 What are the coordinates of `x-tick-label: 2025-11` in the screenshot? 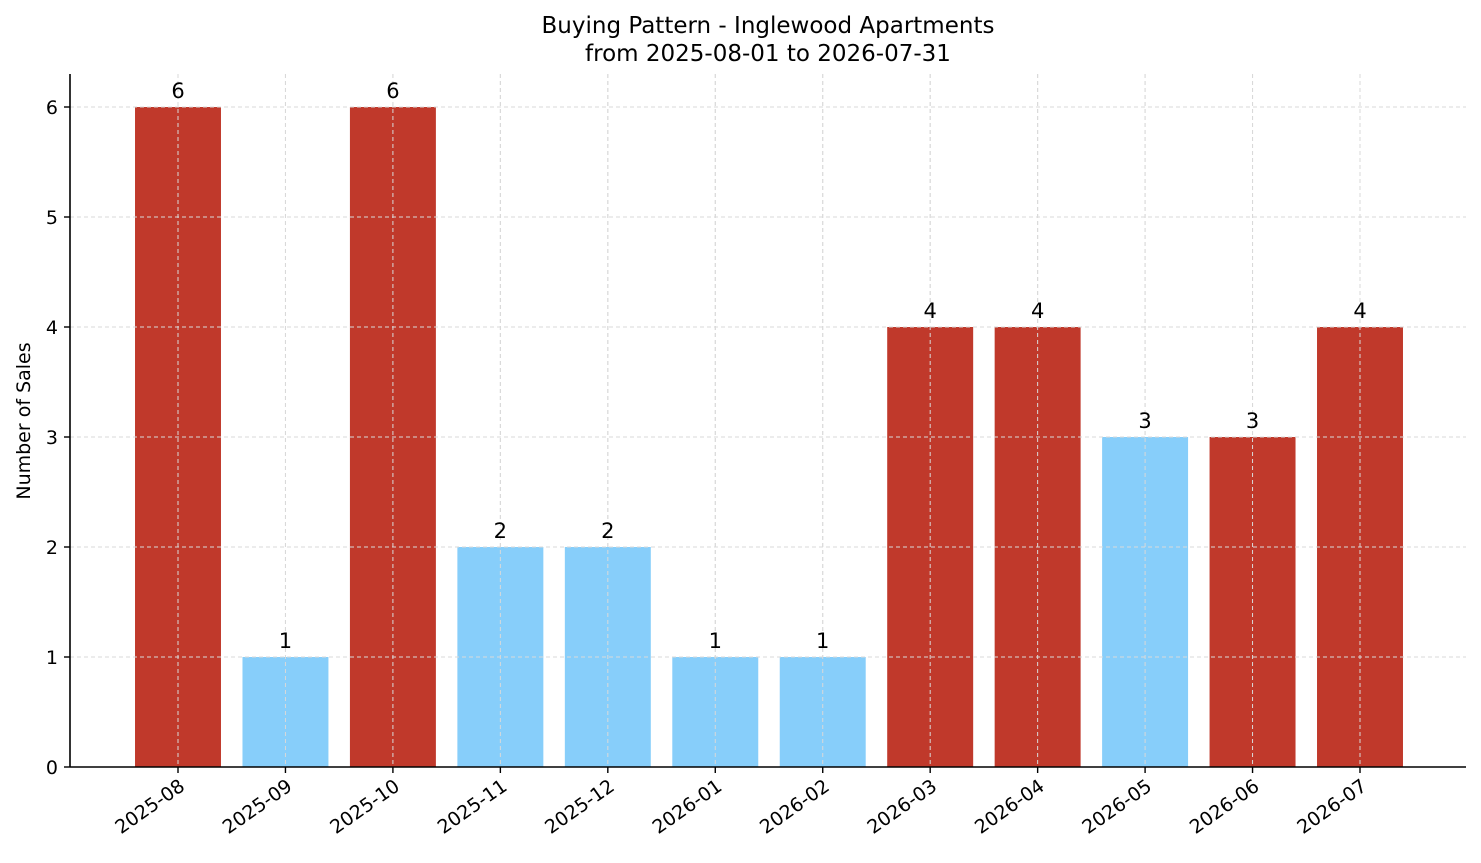 It's located at (473, 807).